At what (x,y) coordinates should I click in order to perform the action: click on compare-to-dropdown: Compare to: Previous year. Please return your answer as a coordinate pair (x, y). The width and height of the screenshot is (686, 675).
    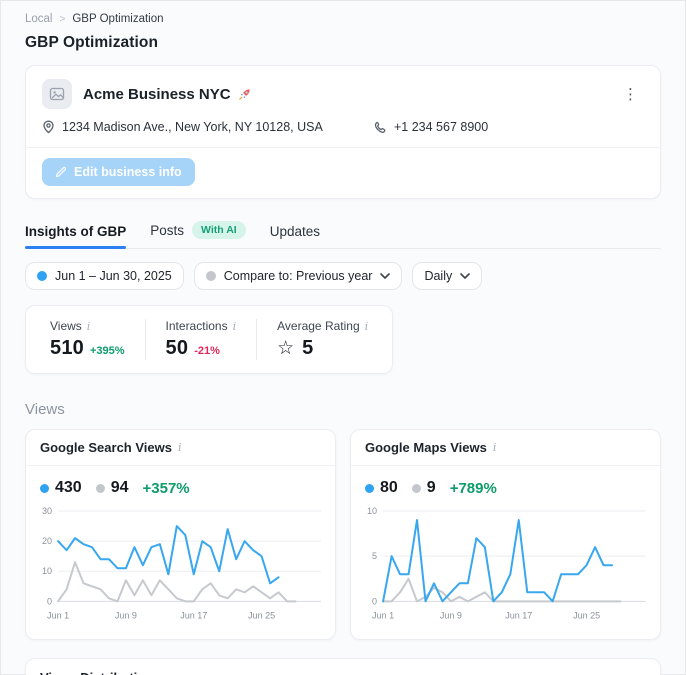
    Looking at the image, I should click on (298, 276).